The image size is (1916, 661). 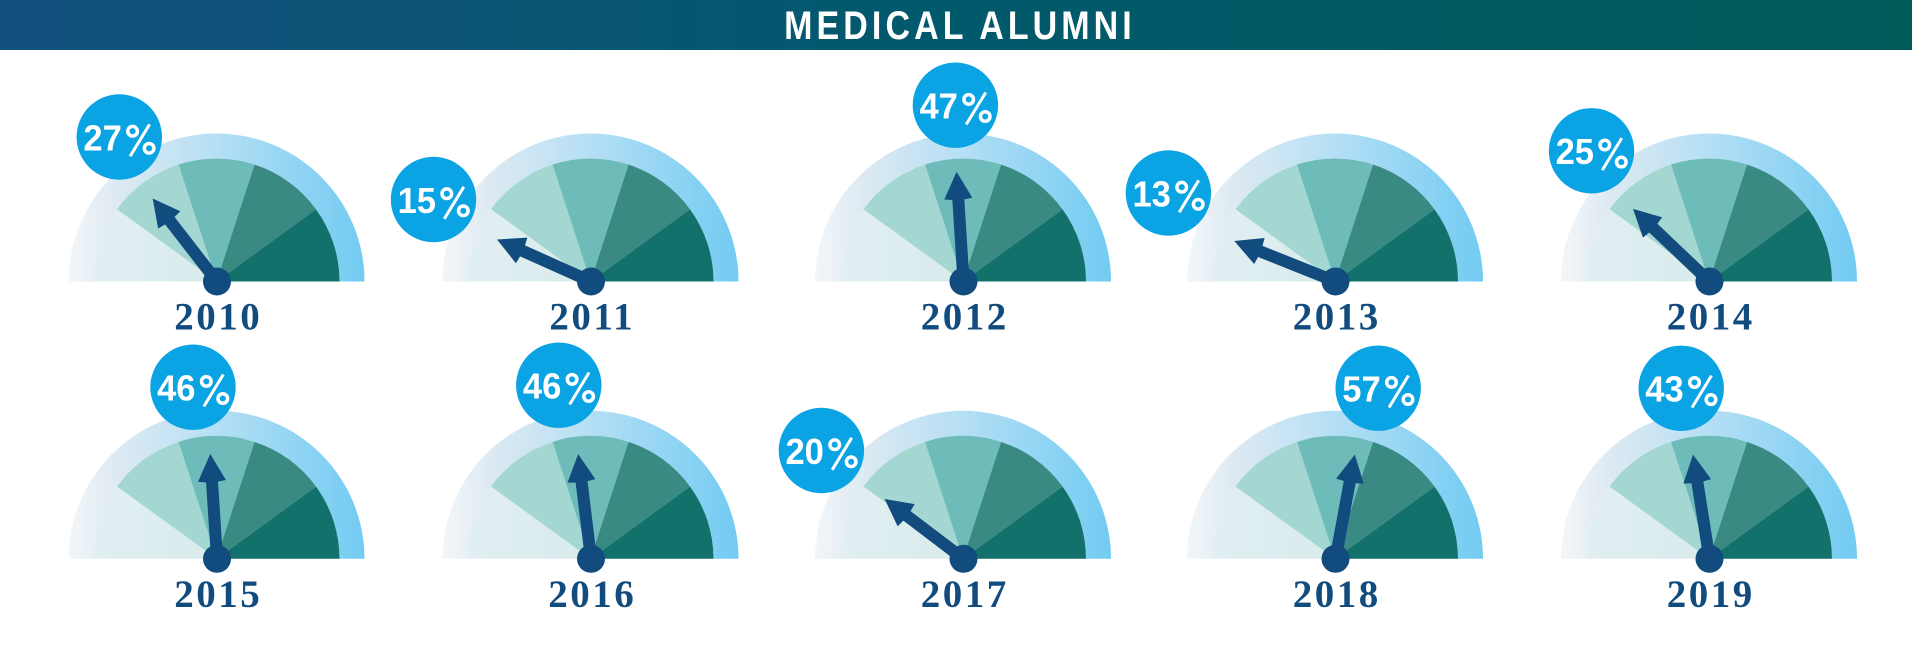 What do you see at coordinates (965, 594) in the screenshot?
I see `svg-text: 2017` at bounding box center [965, 594].